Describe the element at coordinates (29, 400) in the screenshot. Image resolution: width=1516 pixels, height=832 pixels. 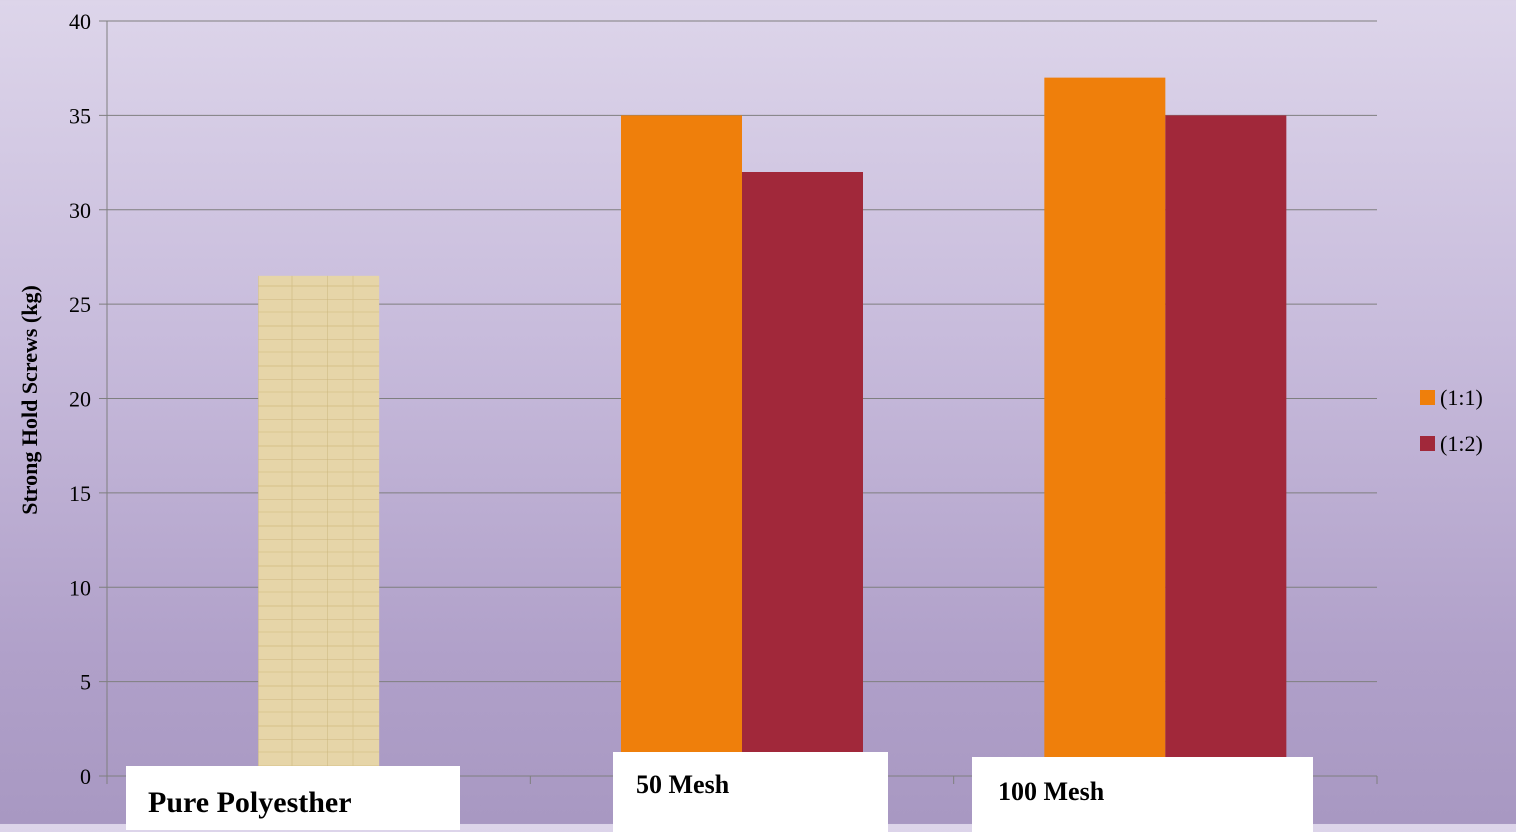
I see `y-axis-label: Strong Hold Screws (kg)` at that location.